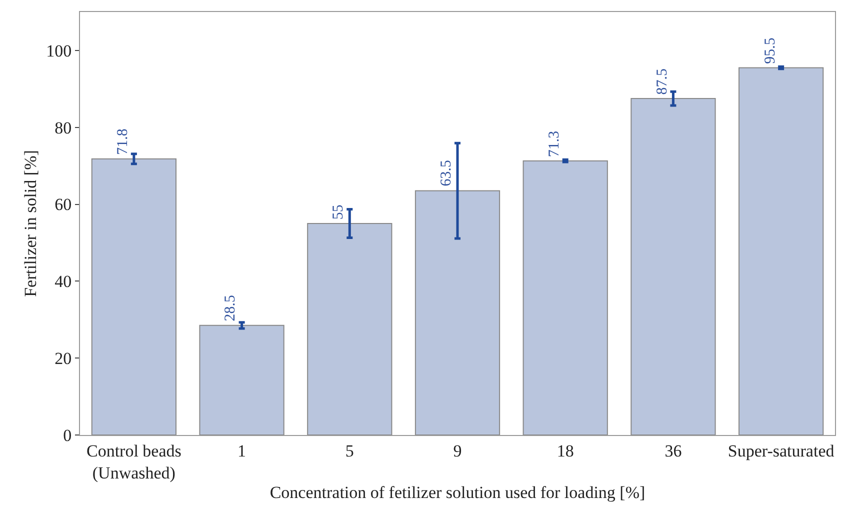 The width and height of the screenshot is (843, 515). I want to click on x-tick-label: 36, so click(673, 450).